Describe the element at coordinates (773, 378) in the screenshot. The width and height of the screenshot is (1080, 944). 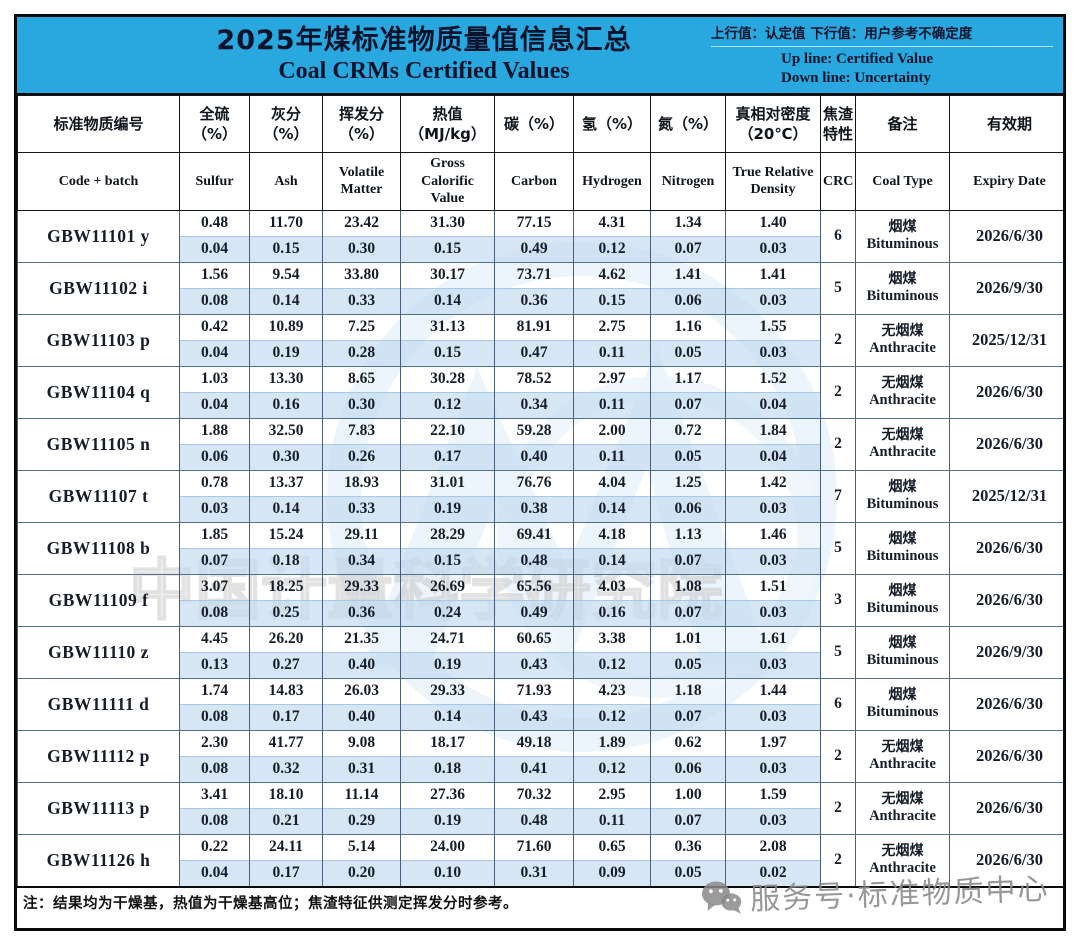
I see `trd-certified: 1.52` at that location.